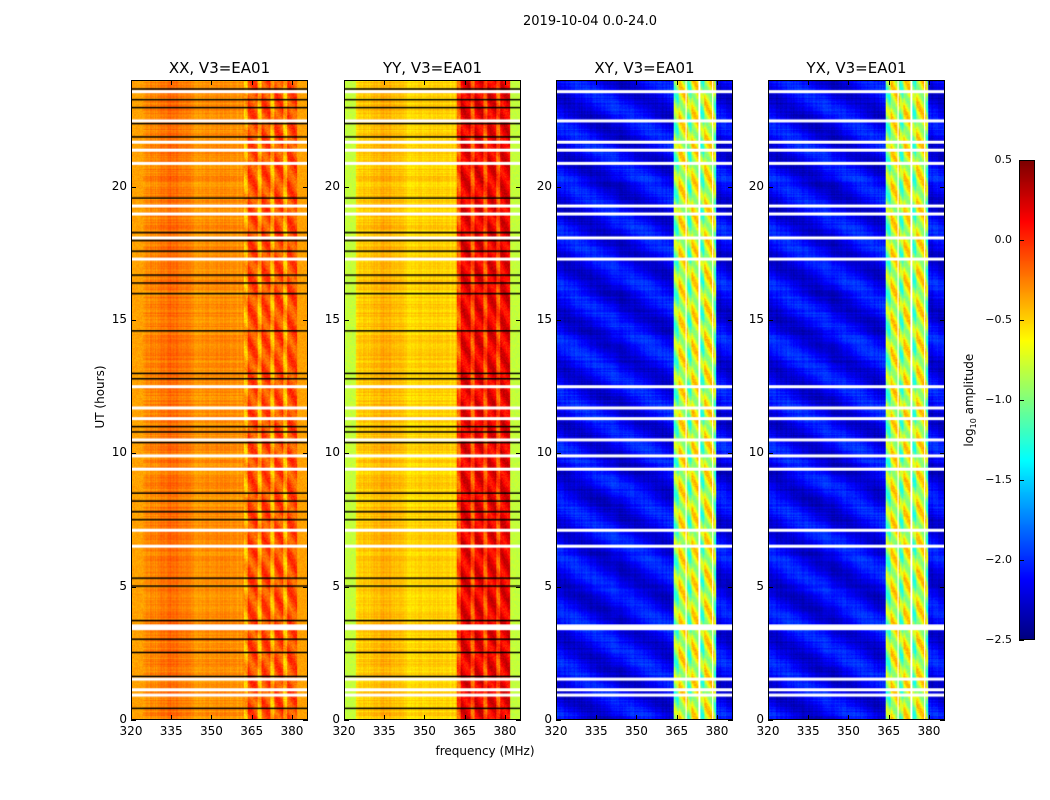 The image size is (1050, 800). Describe the element at coordinates (998, 399) in the screenshot. I see `colorbar-tick-label: −1.0` at that location.